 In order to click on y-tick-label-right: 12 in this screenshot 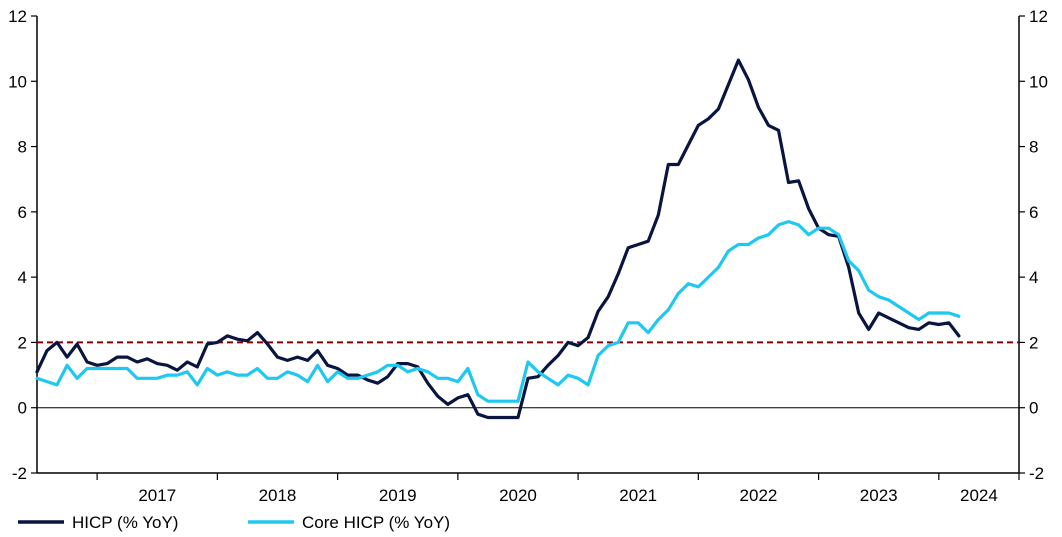, I will do `click(1038, 16)`.